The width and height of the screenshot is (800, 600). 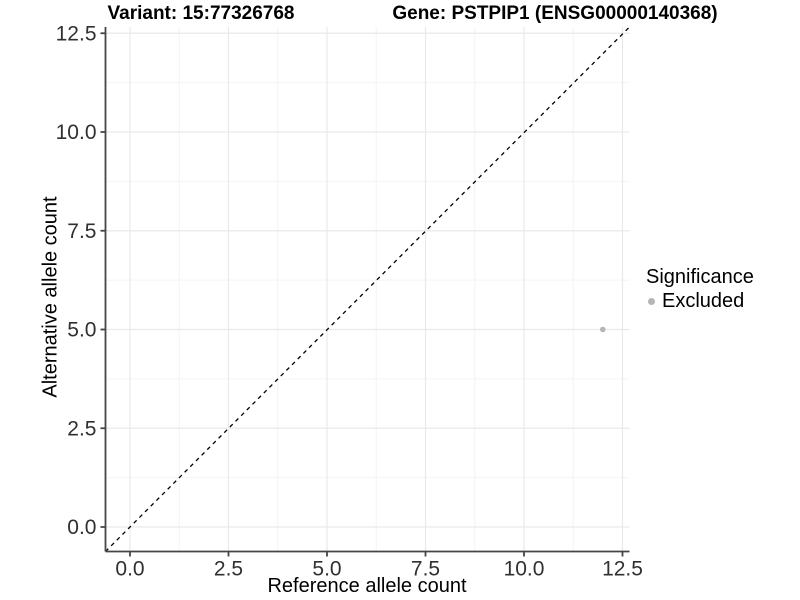 I want to click on x-tick-label: 0.0, so click(x=129, y=569).